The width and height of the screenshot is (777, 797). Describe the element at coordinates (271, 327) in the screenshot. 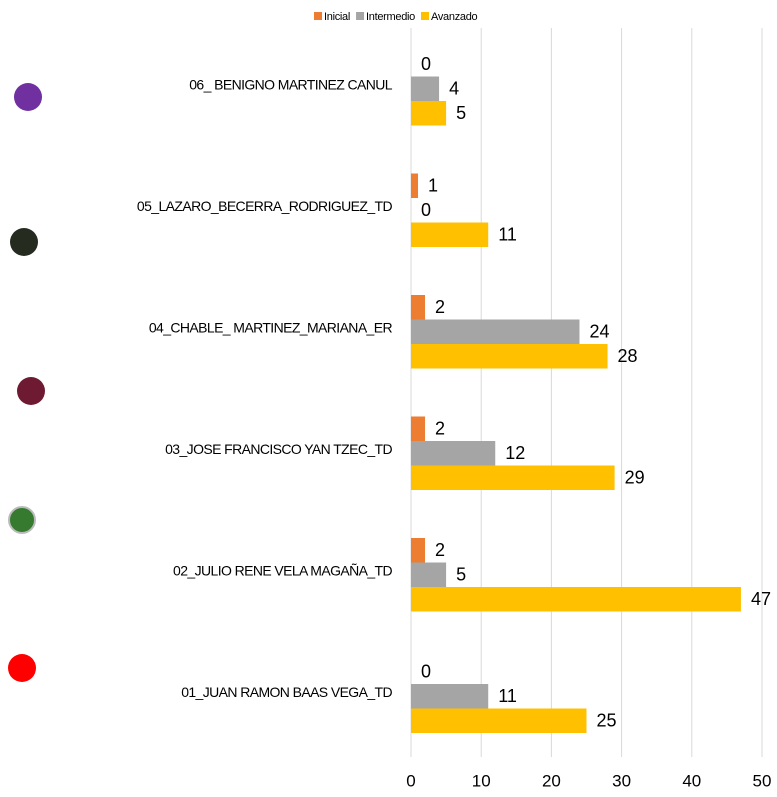

I see `category-label: 04_CHABLE_ MARTINEZ_MARIANA_ER` at that location.